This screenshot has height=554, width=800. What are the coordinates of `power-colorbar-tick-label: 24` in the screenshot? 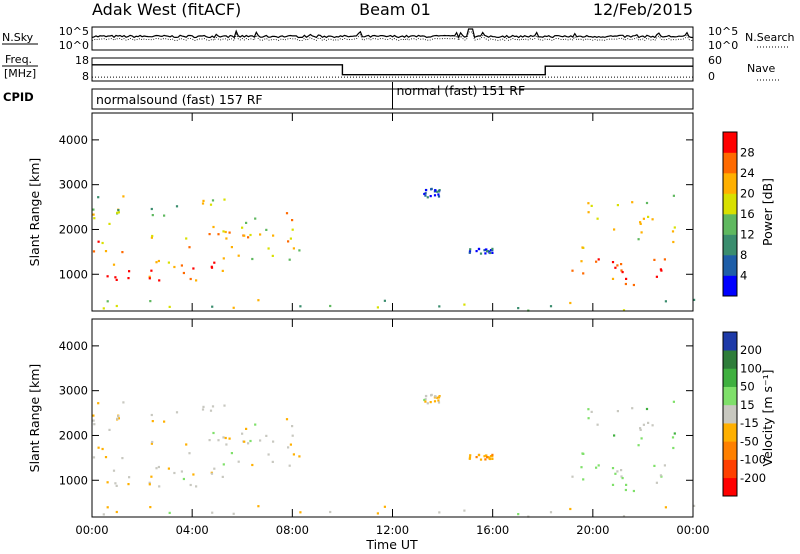 It's located at (747, 173).